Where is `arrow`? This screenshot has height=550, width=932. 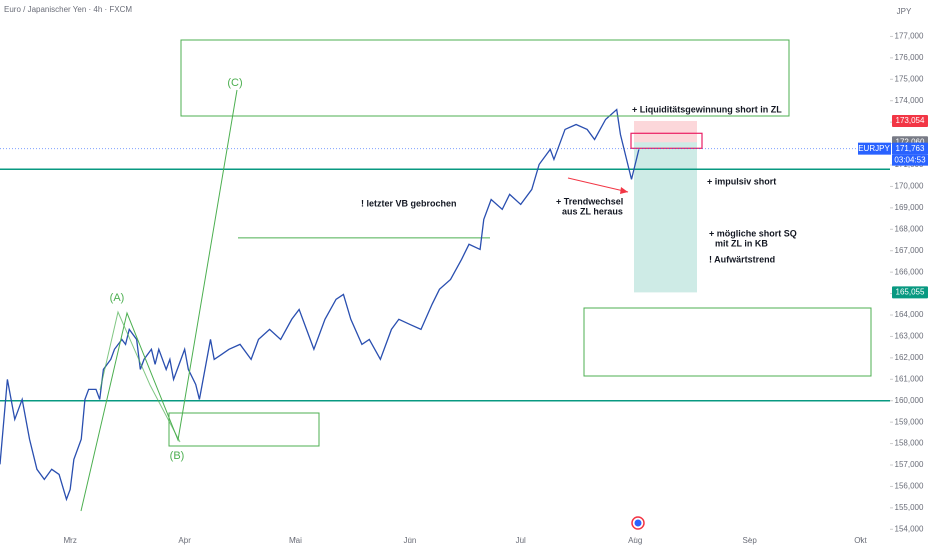 arrow is located at coordinates (598, 185).